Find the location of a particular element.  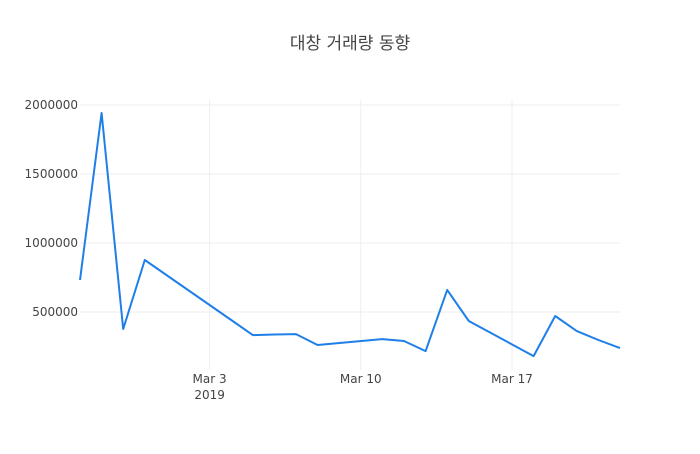

y-tick-label: 2000000 is located at coordinates (51, 105).